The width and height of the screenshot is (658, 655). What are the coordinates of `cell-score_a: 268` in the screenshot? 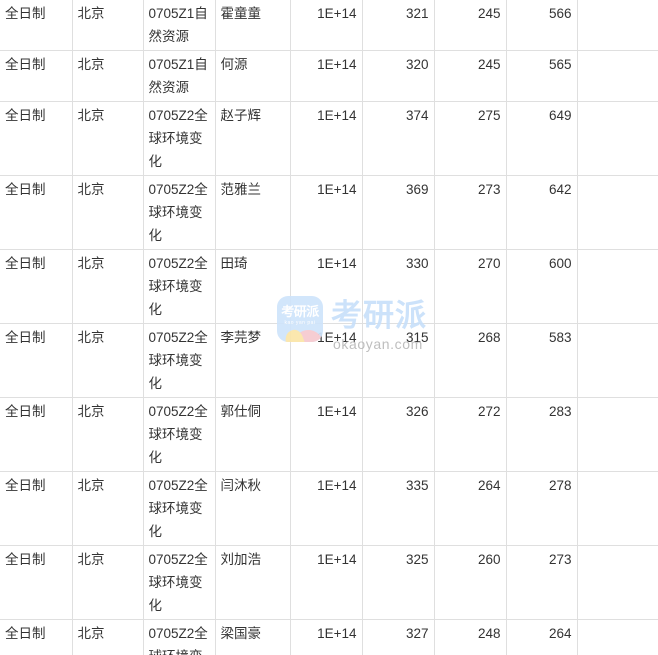 It's located at (470, 360).